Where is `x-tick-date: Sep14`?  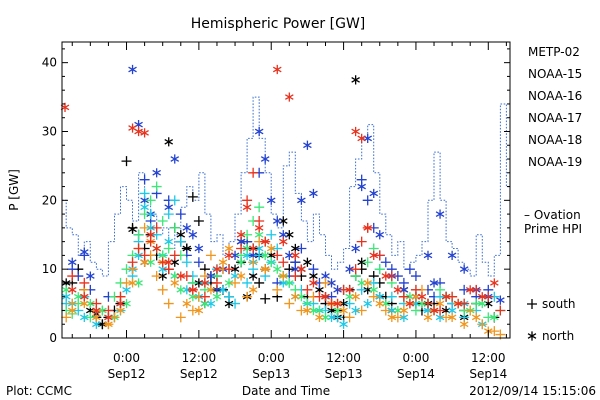
x-tick-date: Sep14 is located at coordinates (488, 374).